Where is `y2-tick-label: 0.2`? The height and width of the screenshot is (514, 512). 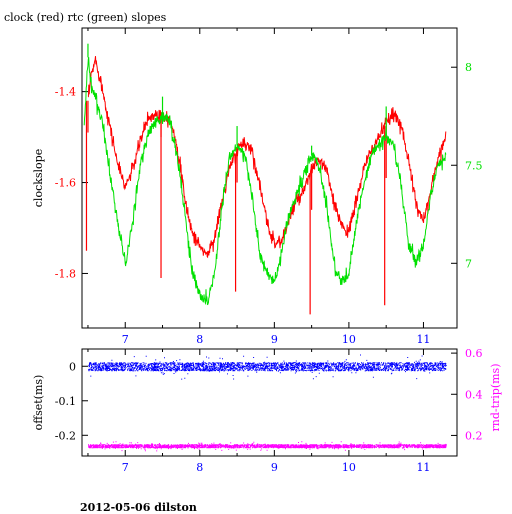 y2-tick-label: 0.2 is located at coordinates (474, 435).